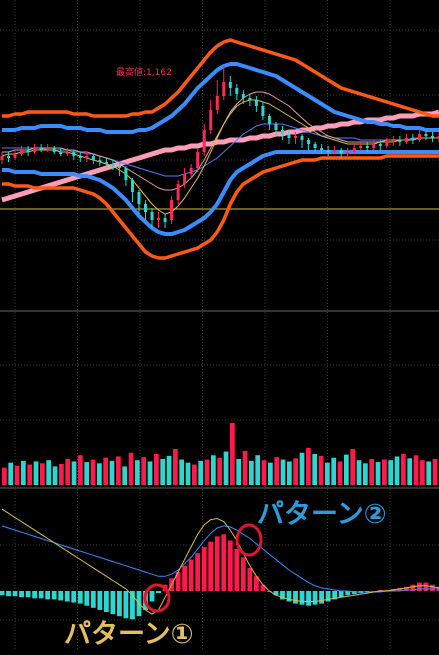  I want to click on bollinger-2sigma-upper, so click(220, 78).